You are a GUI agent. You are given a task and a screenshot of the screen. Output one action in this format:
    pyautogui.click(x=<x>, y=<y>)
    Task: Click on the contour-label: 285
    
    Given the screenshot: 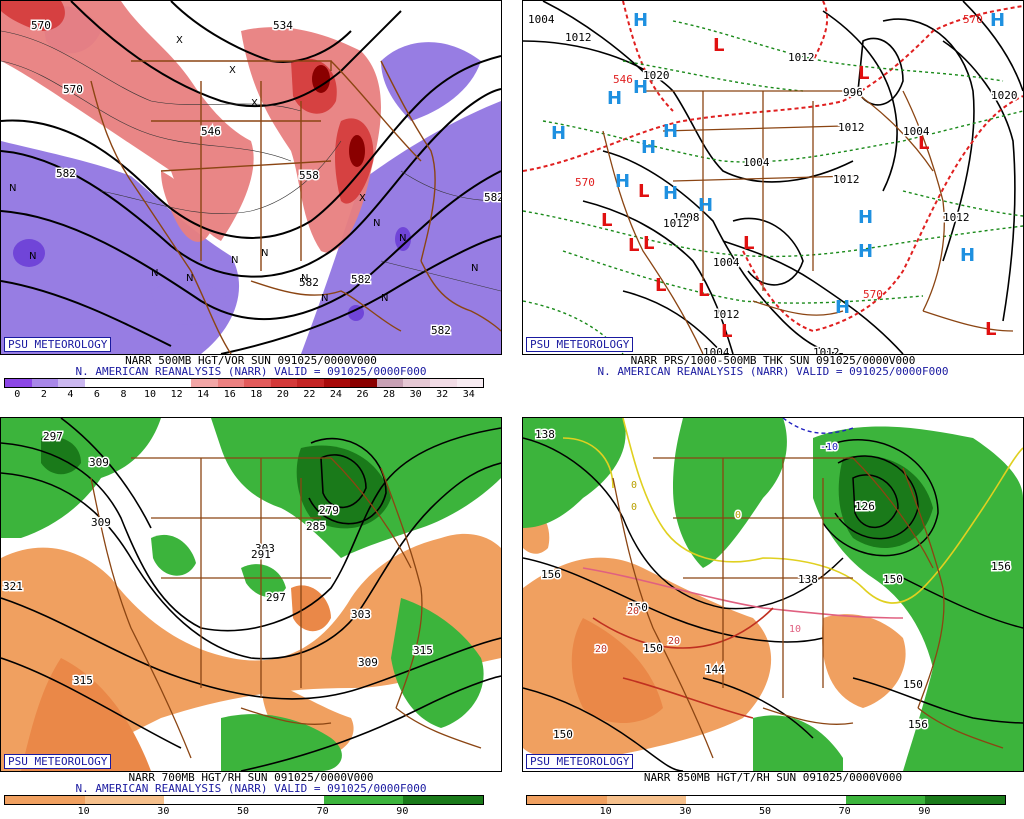 What is the action you would take?
    pyautogui.click(x=316, y=526)
    